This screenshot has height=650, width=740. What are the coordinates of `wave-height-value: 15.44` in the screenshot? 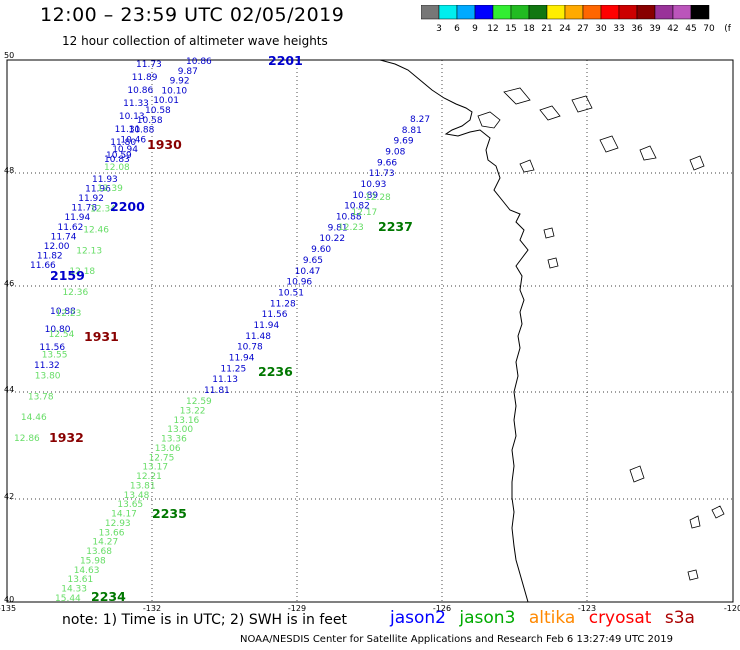 It's located at (68, 599).